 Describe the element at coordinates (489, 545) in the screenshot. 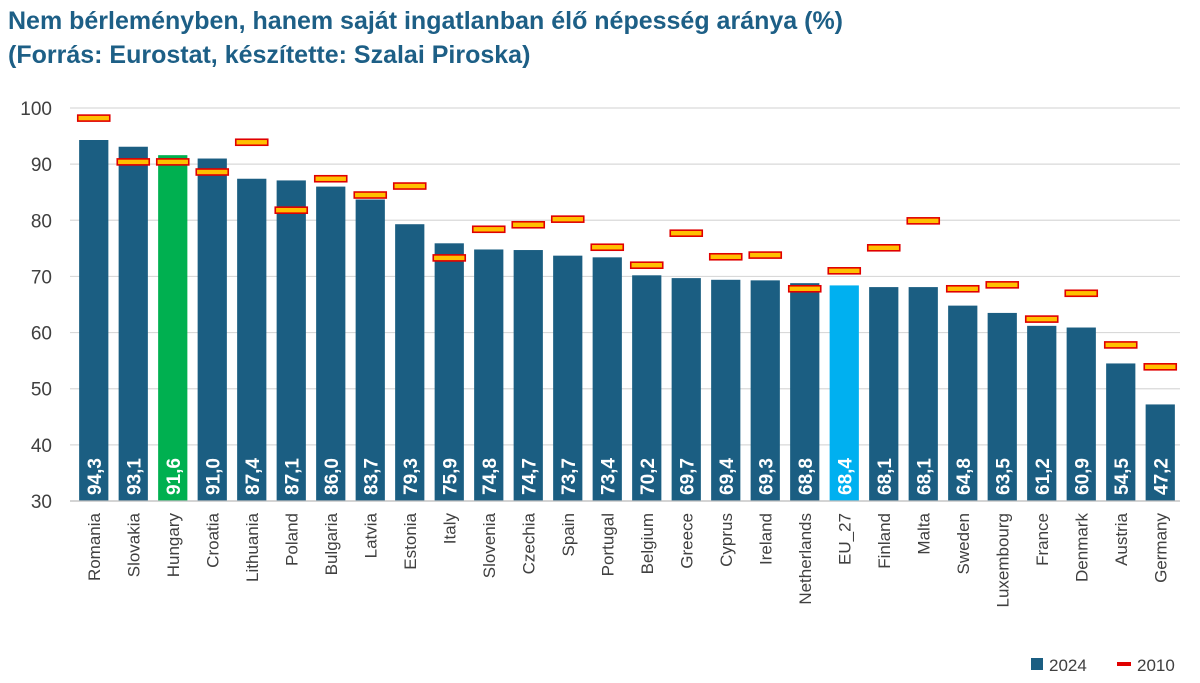

I see `x-category-label: Slovenia` at that location.